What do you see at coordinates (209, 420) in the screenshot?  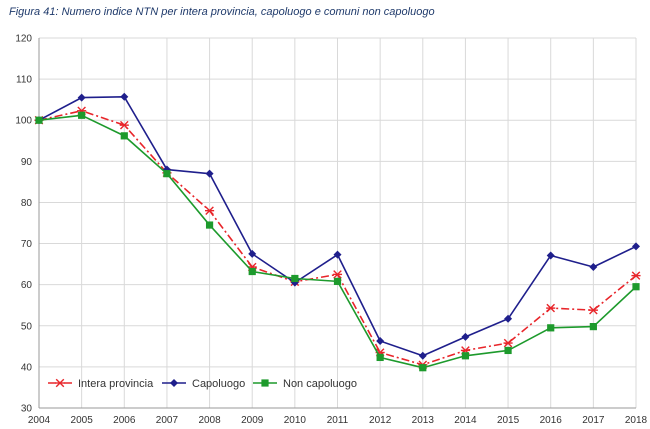 I see `x-tick-label: 2008` at bounding box center [209, 420].